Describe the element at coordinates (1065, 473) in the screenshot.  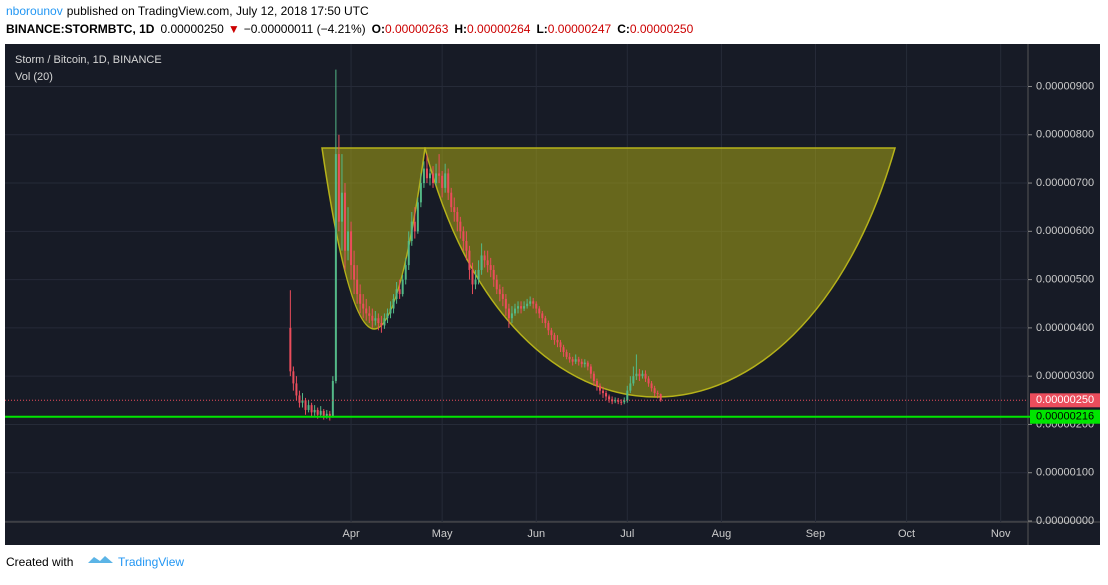
I see `y-tick-label: 0.00000100` at that location.